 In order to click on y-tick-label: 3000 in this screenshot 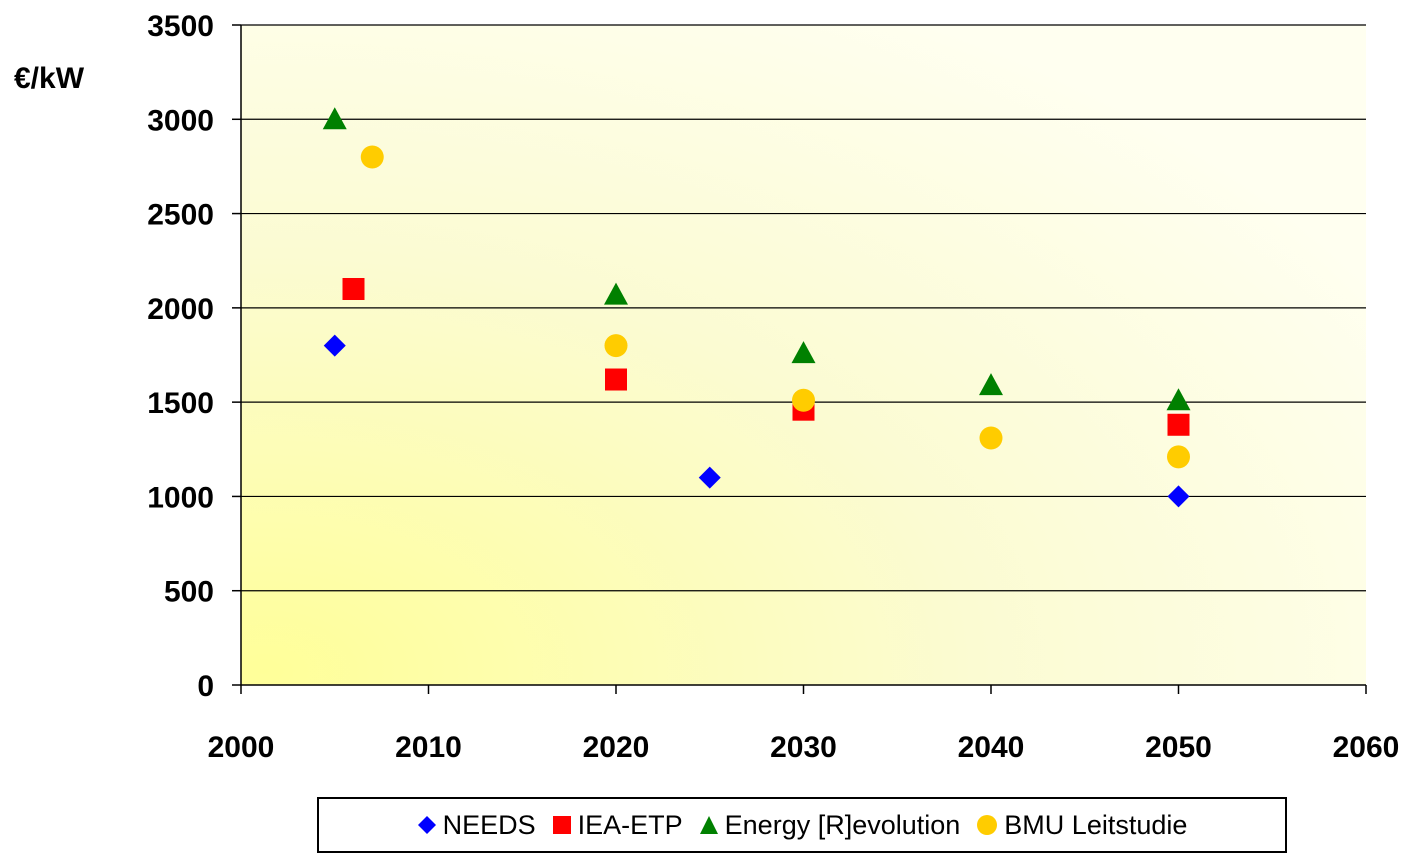, I will do `click(180, 120)`.